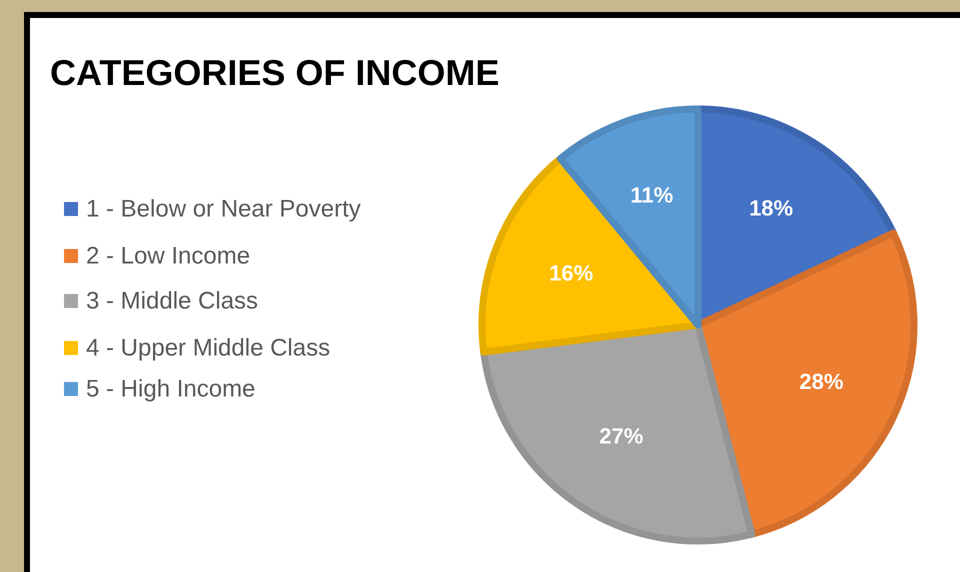 The height and width of the screenshot is (572, 960). I want to click on legend-label: 4 - Upper Middle Class, so click(208, 348).